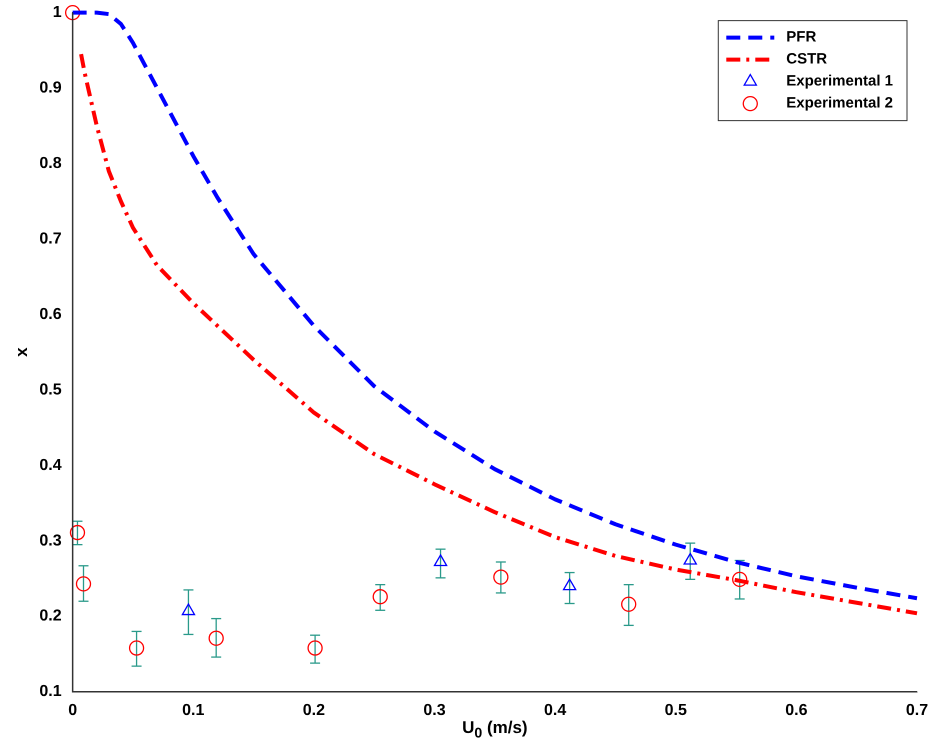 The width and height of the screenshot is (937, 753). I want to click on x-tick-label: 0.6, so click(796, 710).